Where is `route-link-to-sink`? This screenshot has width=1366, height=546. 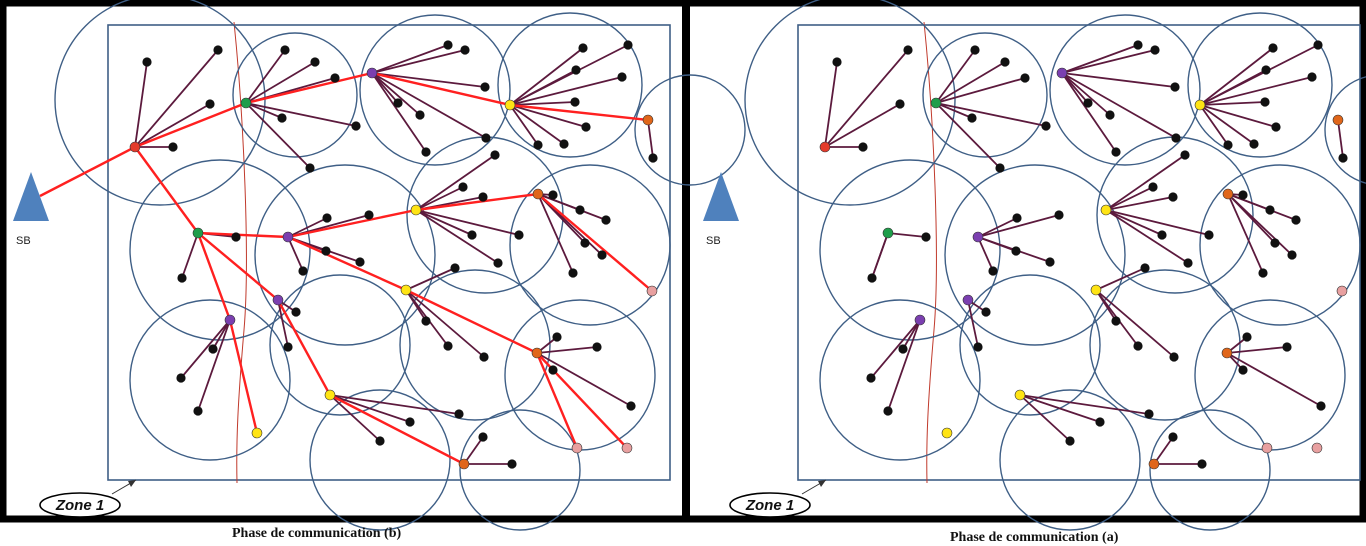 route-link-to-sink is located at coordinates (87, 171).